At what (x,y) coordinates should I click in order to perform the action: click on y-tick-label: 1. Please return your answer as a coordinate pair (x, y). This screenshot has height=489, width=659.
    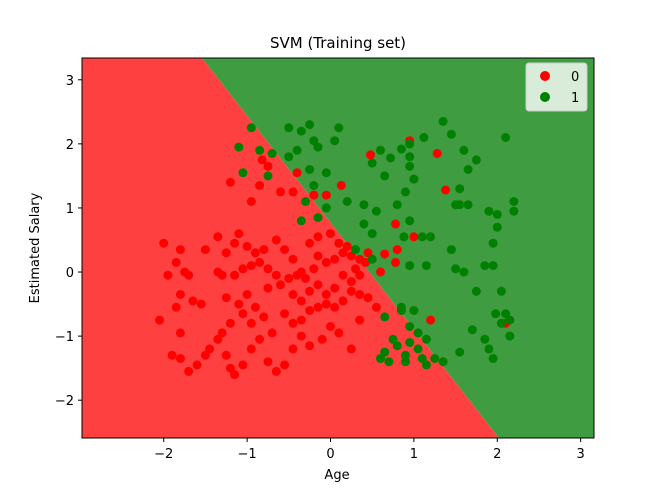
    Looking at the image, I should click on (70, 209).